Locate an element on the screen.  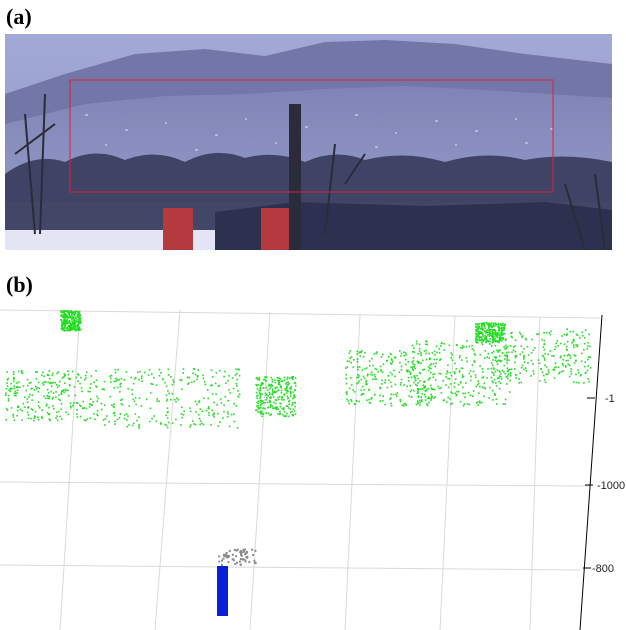
town-speckles is located at coordinates (319, 132).